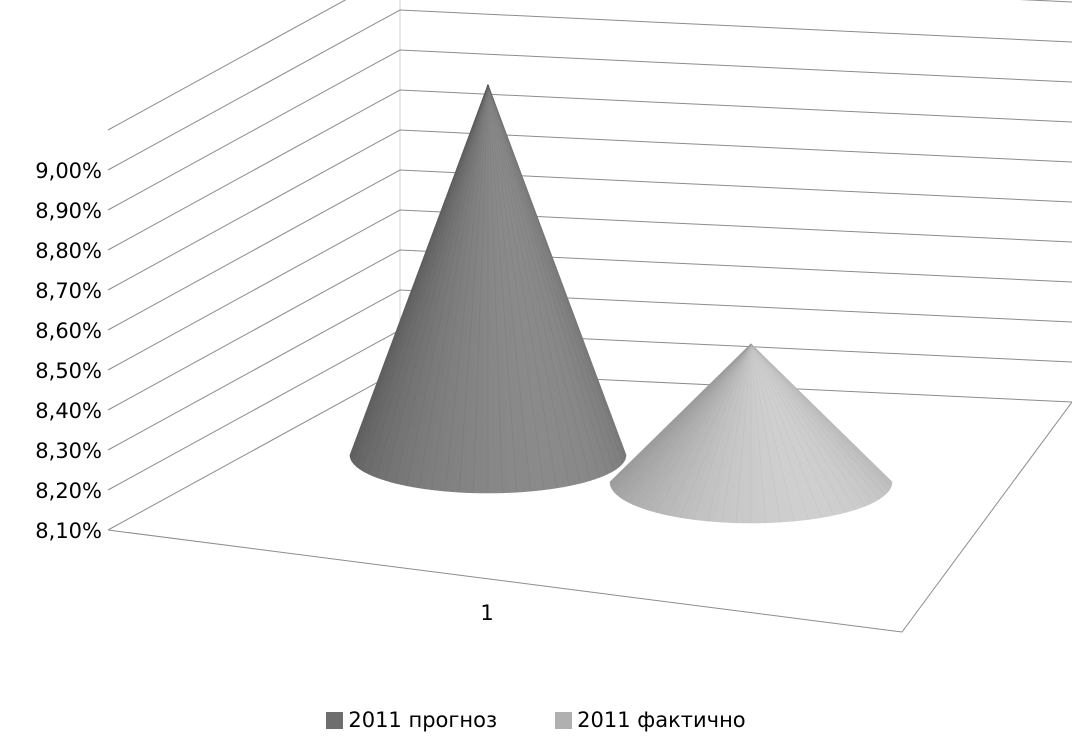 Image resolution: width=1072 pixels, height=738 pixels. What do you see at coordinates (68, 211) in the screenshot?
I see `y-tick-label: 8,90%` at bounding box center [68, 211].